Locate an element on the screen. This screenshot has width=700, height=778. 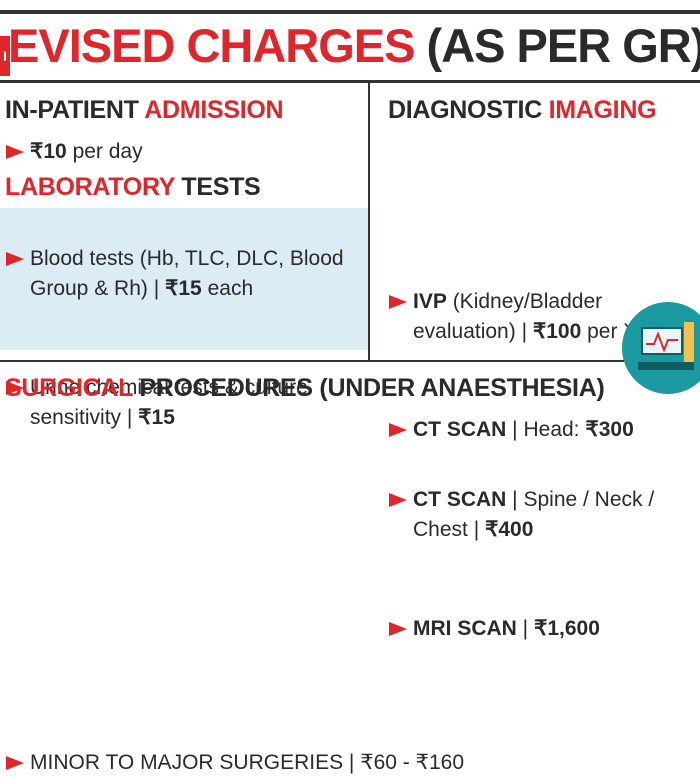
title-red: EVISED CHARGES is located at coordinates (211, 45).